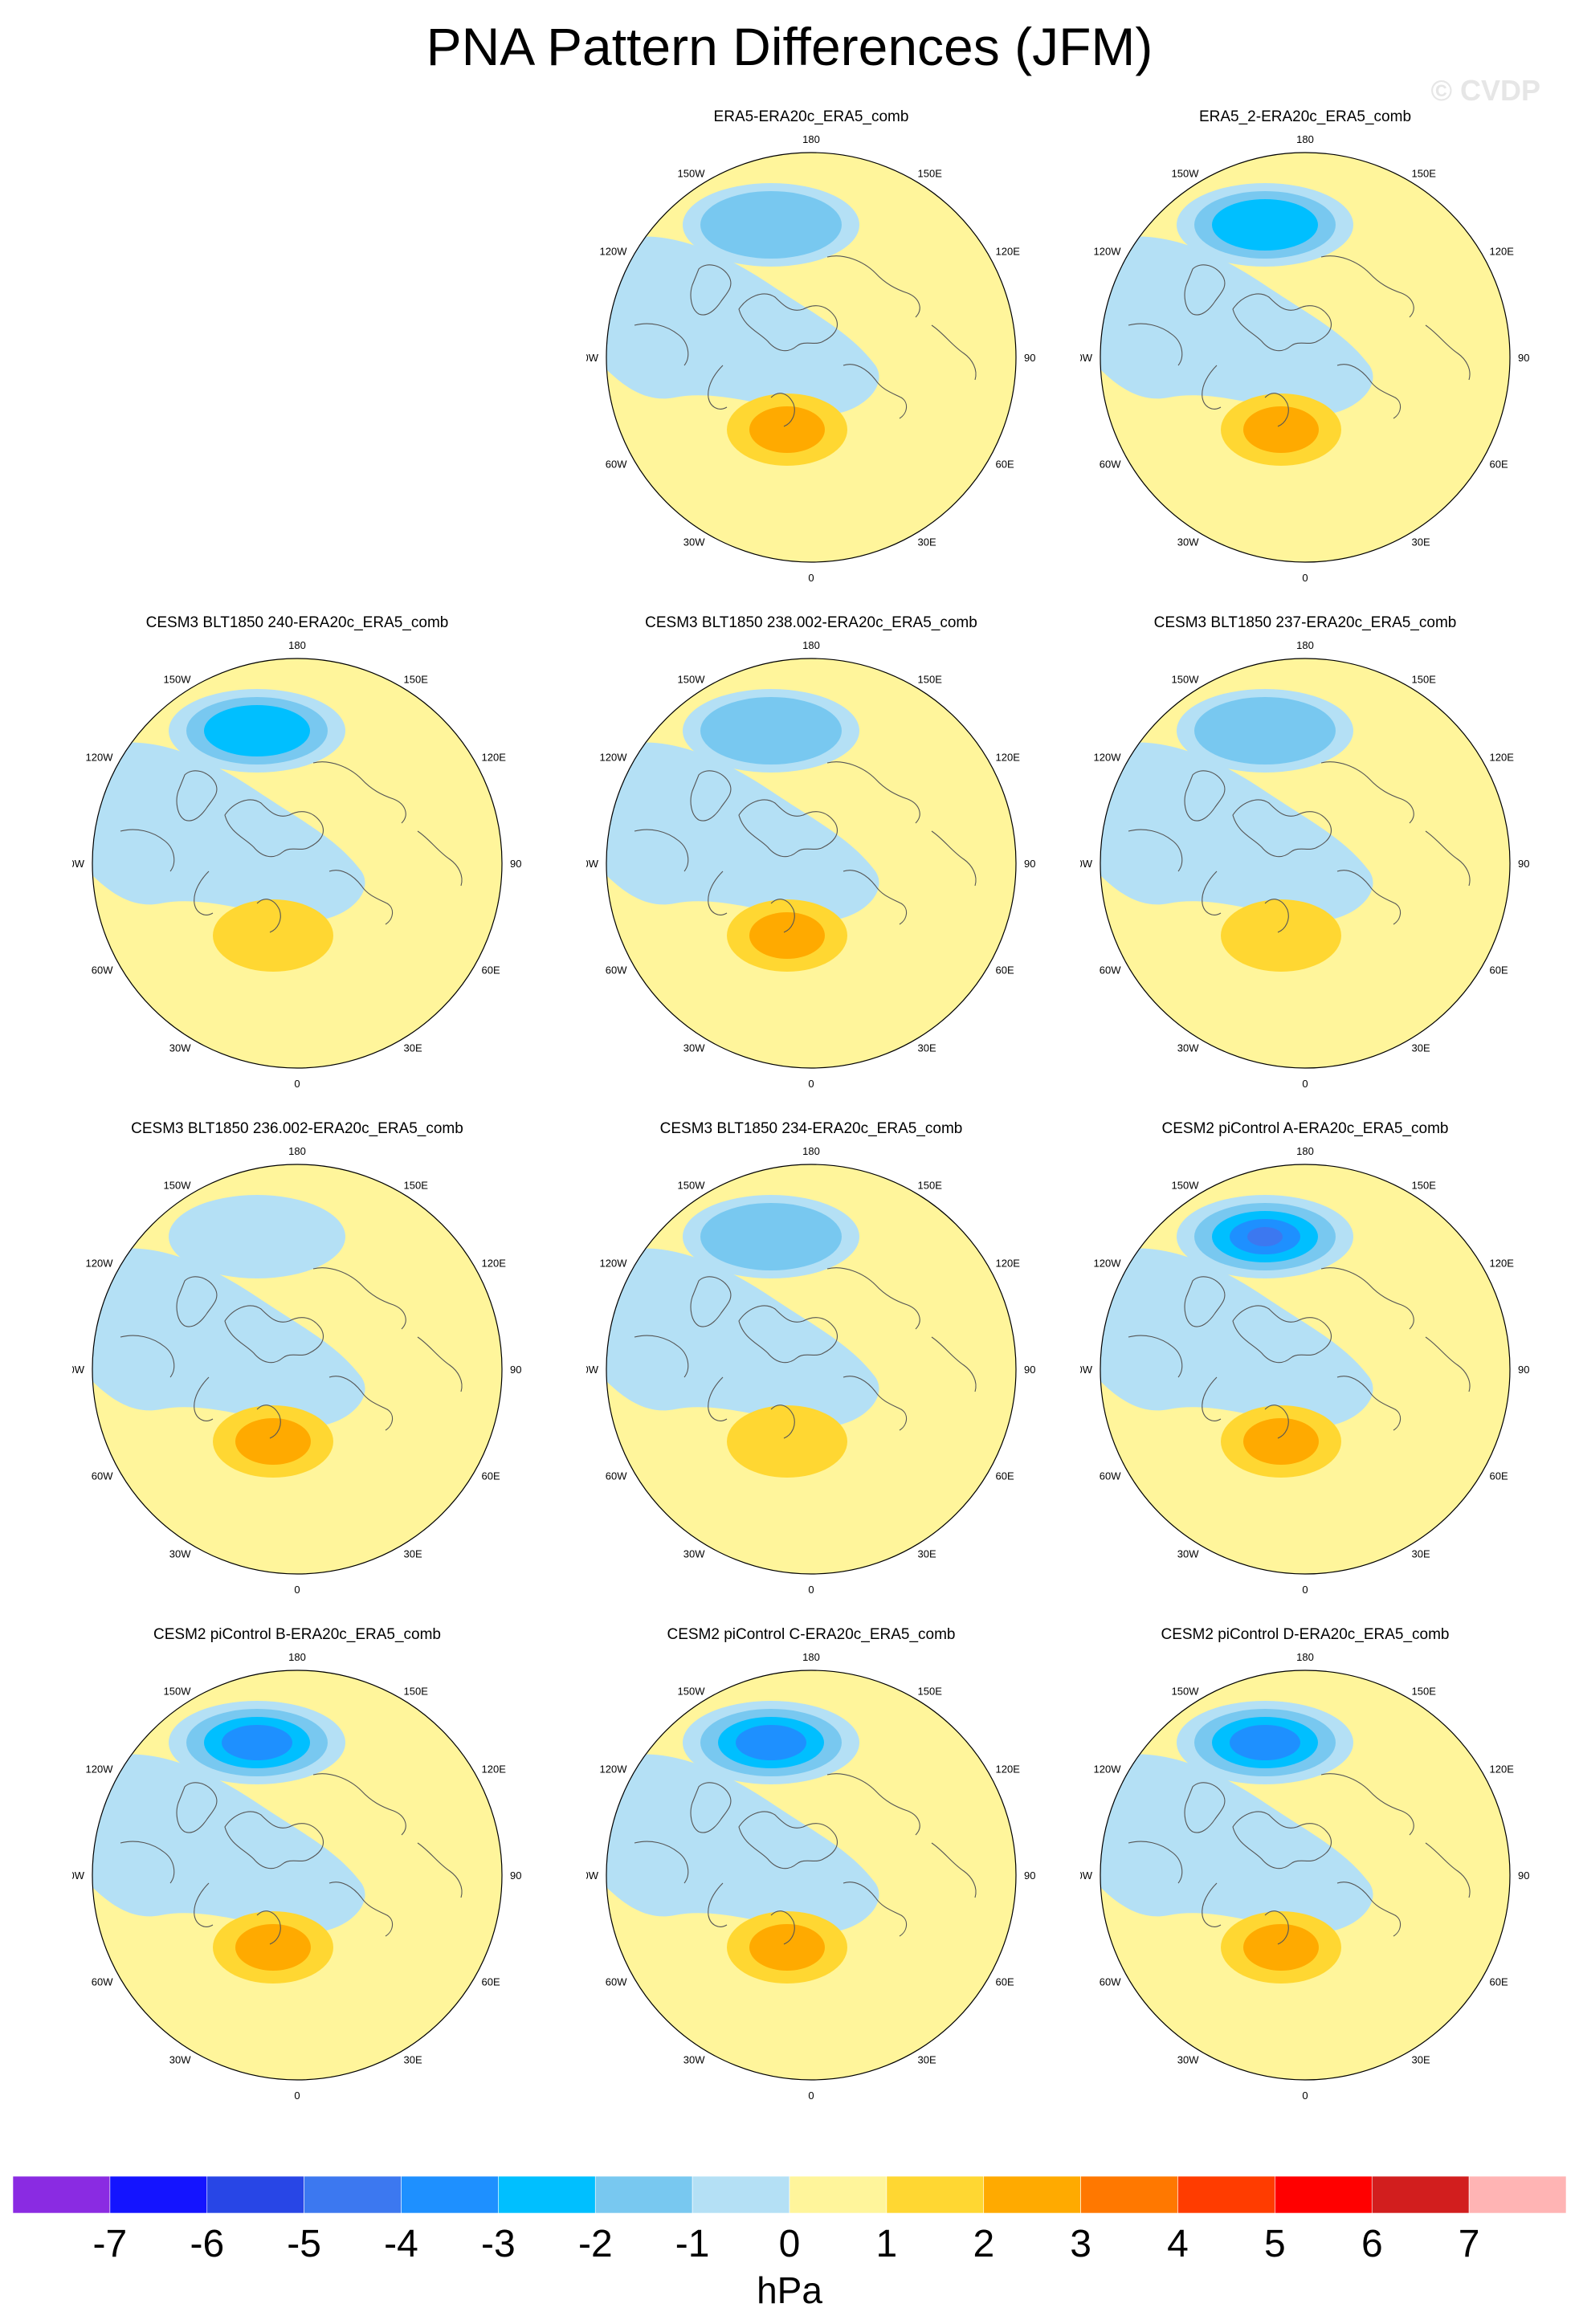 This screenshot has width=1579, height=2324. What do you see at coordinates (297, 1635) in the screenshot?
I see `panel-title: CESM2 piControl B-ERA20c_ERA5_comb` at bounding box center [297, 1635].